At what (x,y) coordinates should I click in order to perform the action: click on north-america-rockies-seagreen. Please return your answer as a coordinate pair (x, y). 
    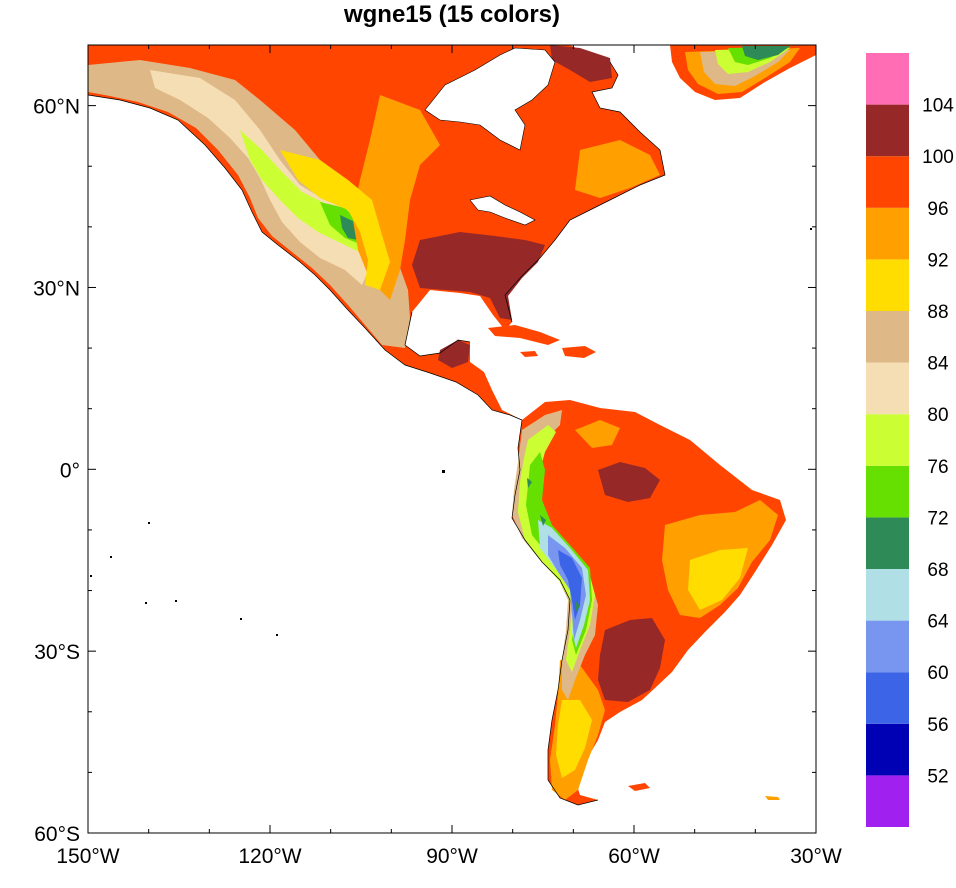
    Looking at the image, I should click on (349, 227).